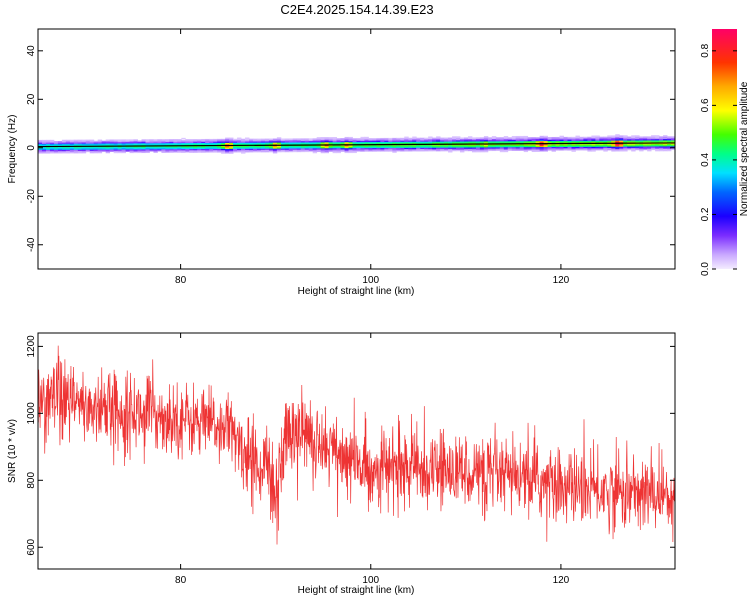 The width and height of the screenshot is (750, 605). I want to click on colorbar-tick-label: 0.8, so click(705, 50).